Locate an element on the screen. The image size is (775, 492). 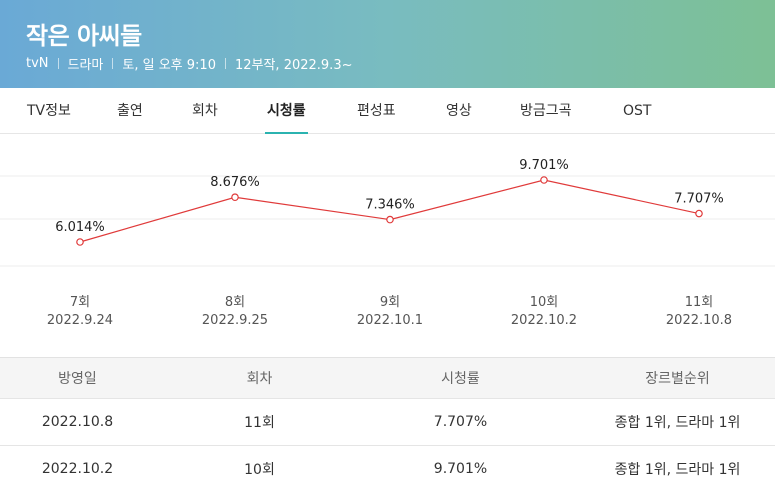
header-rating: 시청률 is located at coordinates (460, 379).